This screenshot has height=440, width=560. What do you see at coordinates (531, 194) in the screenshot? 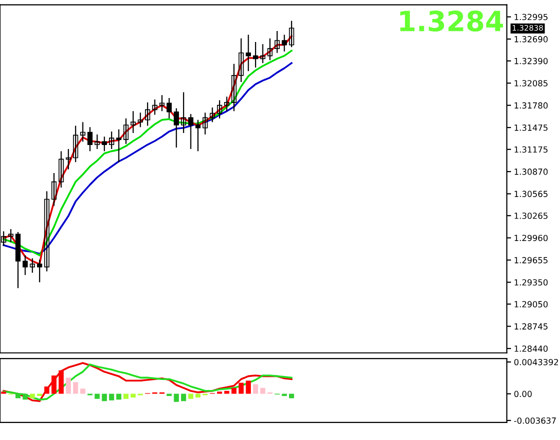
I see `y-tick-label: 1.30565` at bounding box center [531, 194].